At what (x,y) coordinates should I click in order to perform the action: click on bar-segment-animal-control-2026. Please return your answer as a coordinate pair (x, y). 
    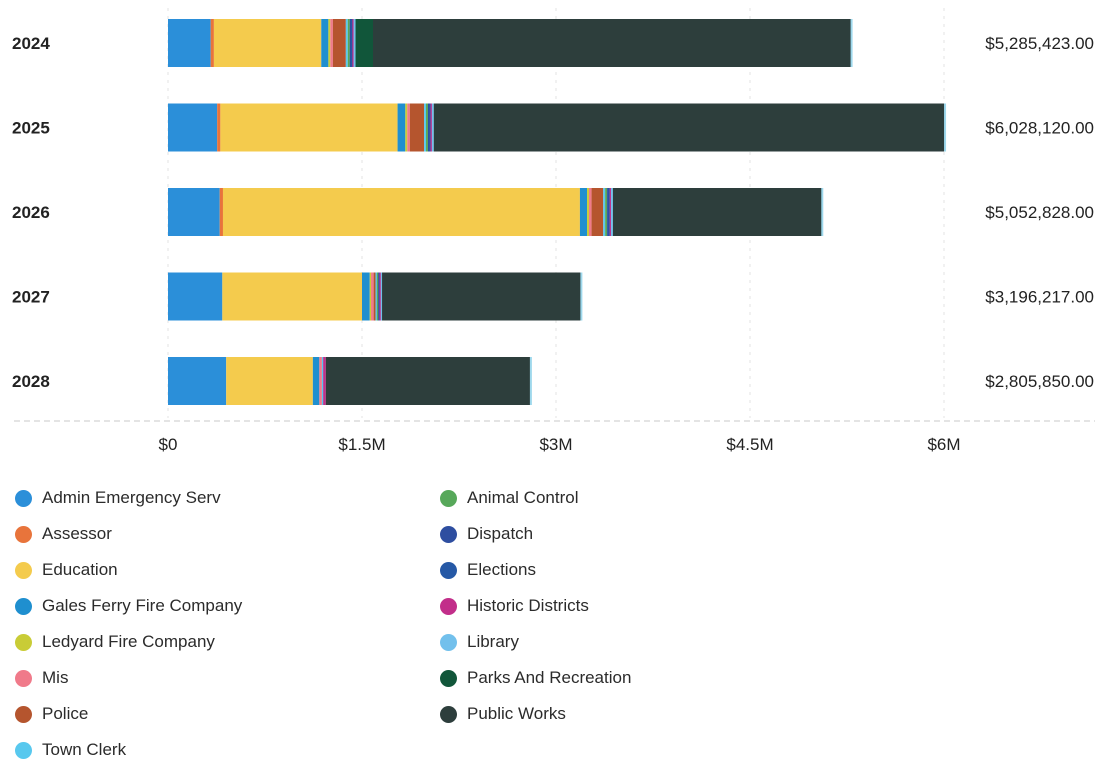
    Looking at the image, I should click on (606, 212).